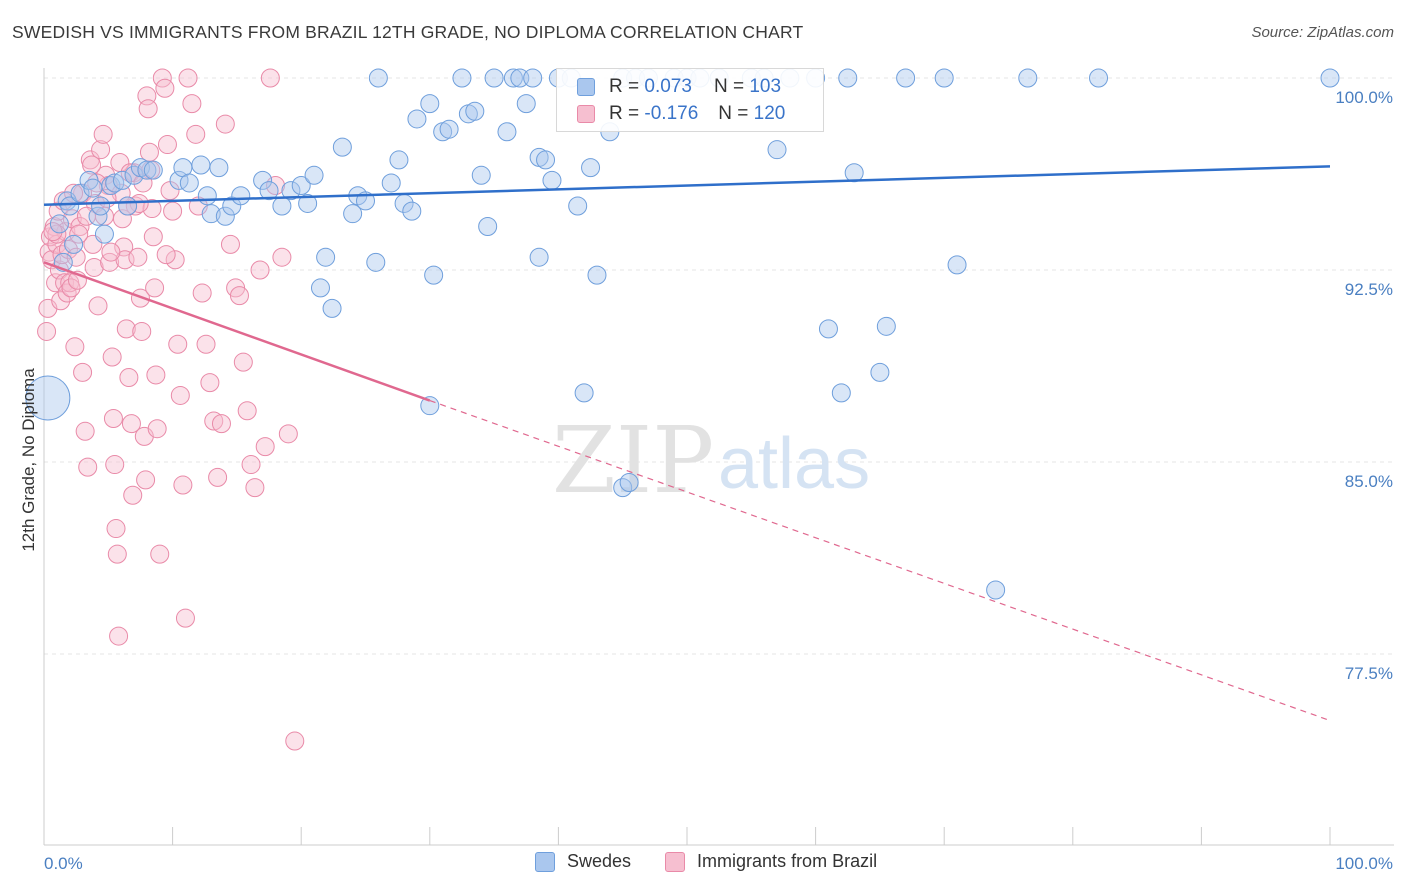 This screenshot has height=892, width=1406. What do you see at coordinates (1364, 863) in the screenshot?
I see `x-tick-label: 100.0%` at bounding box center [1364, 863].